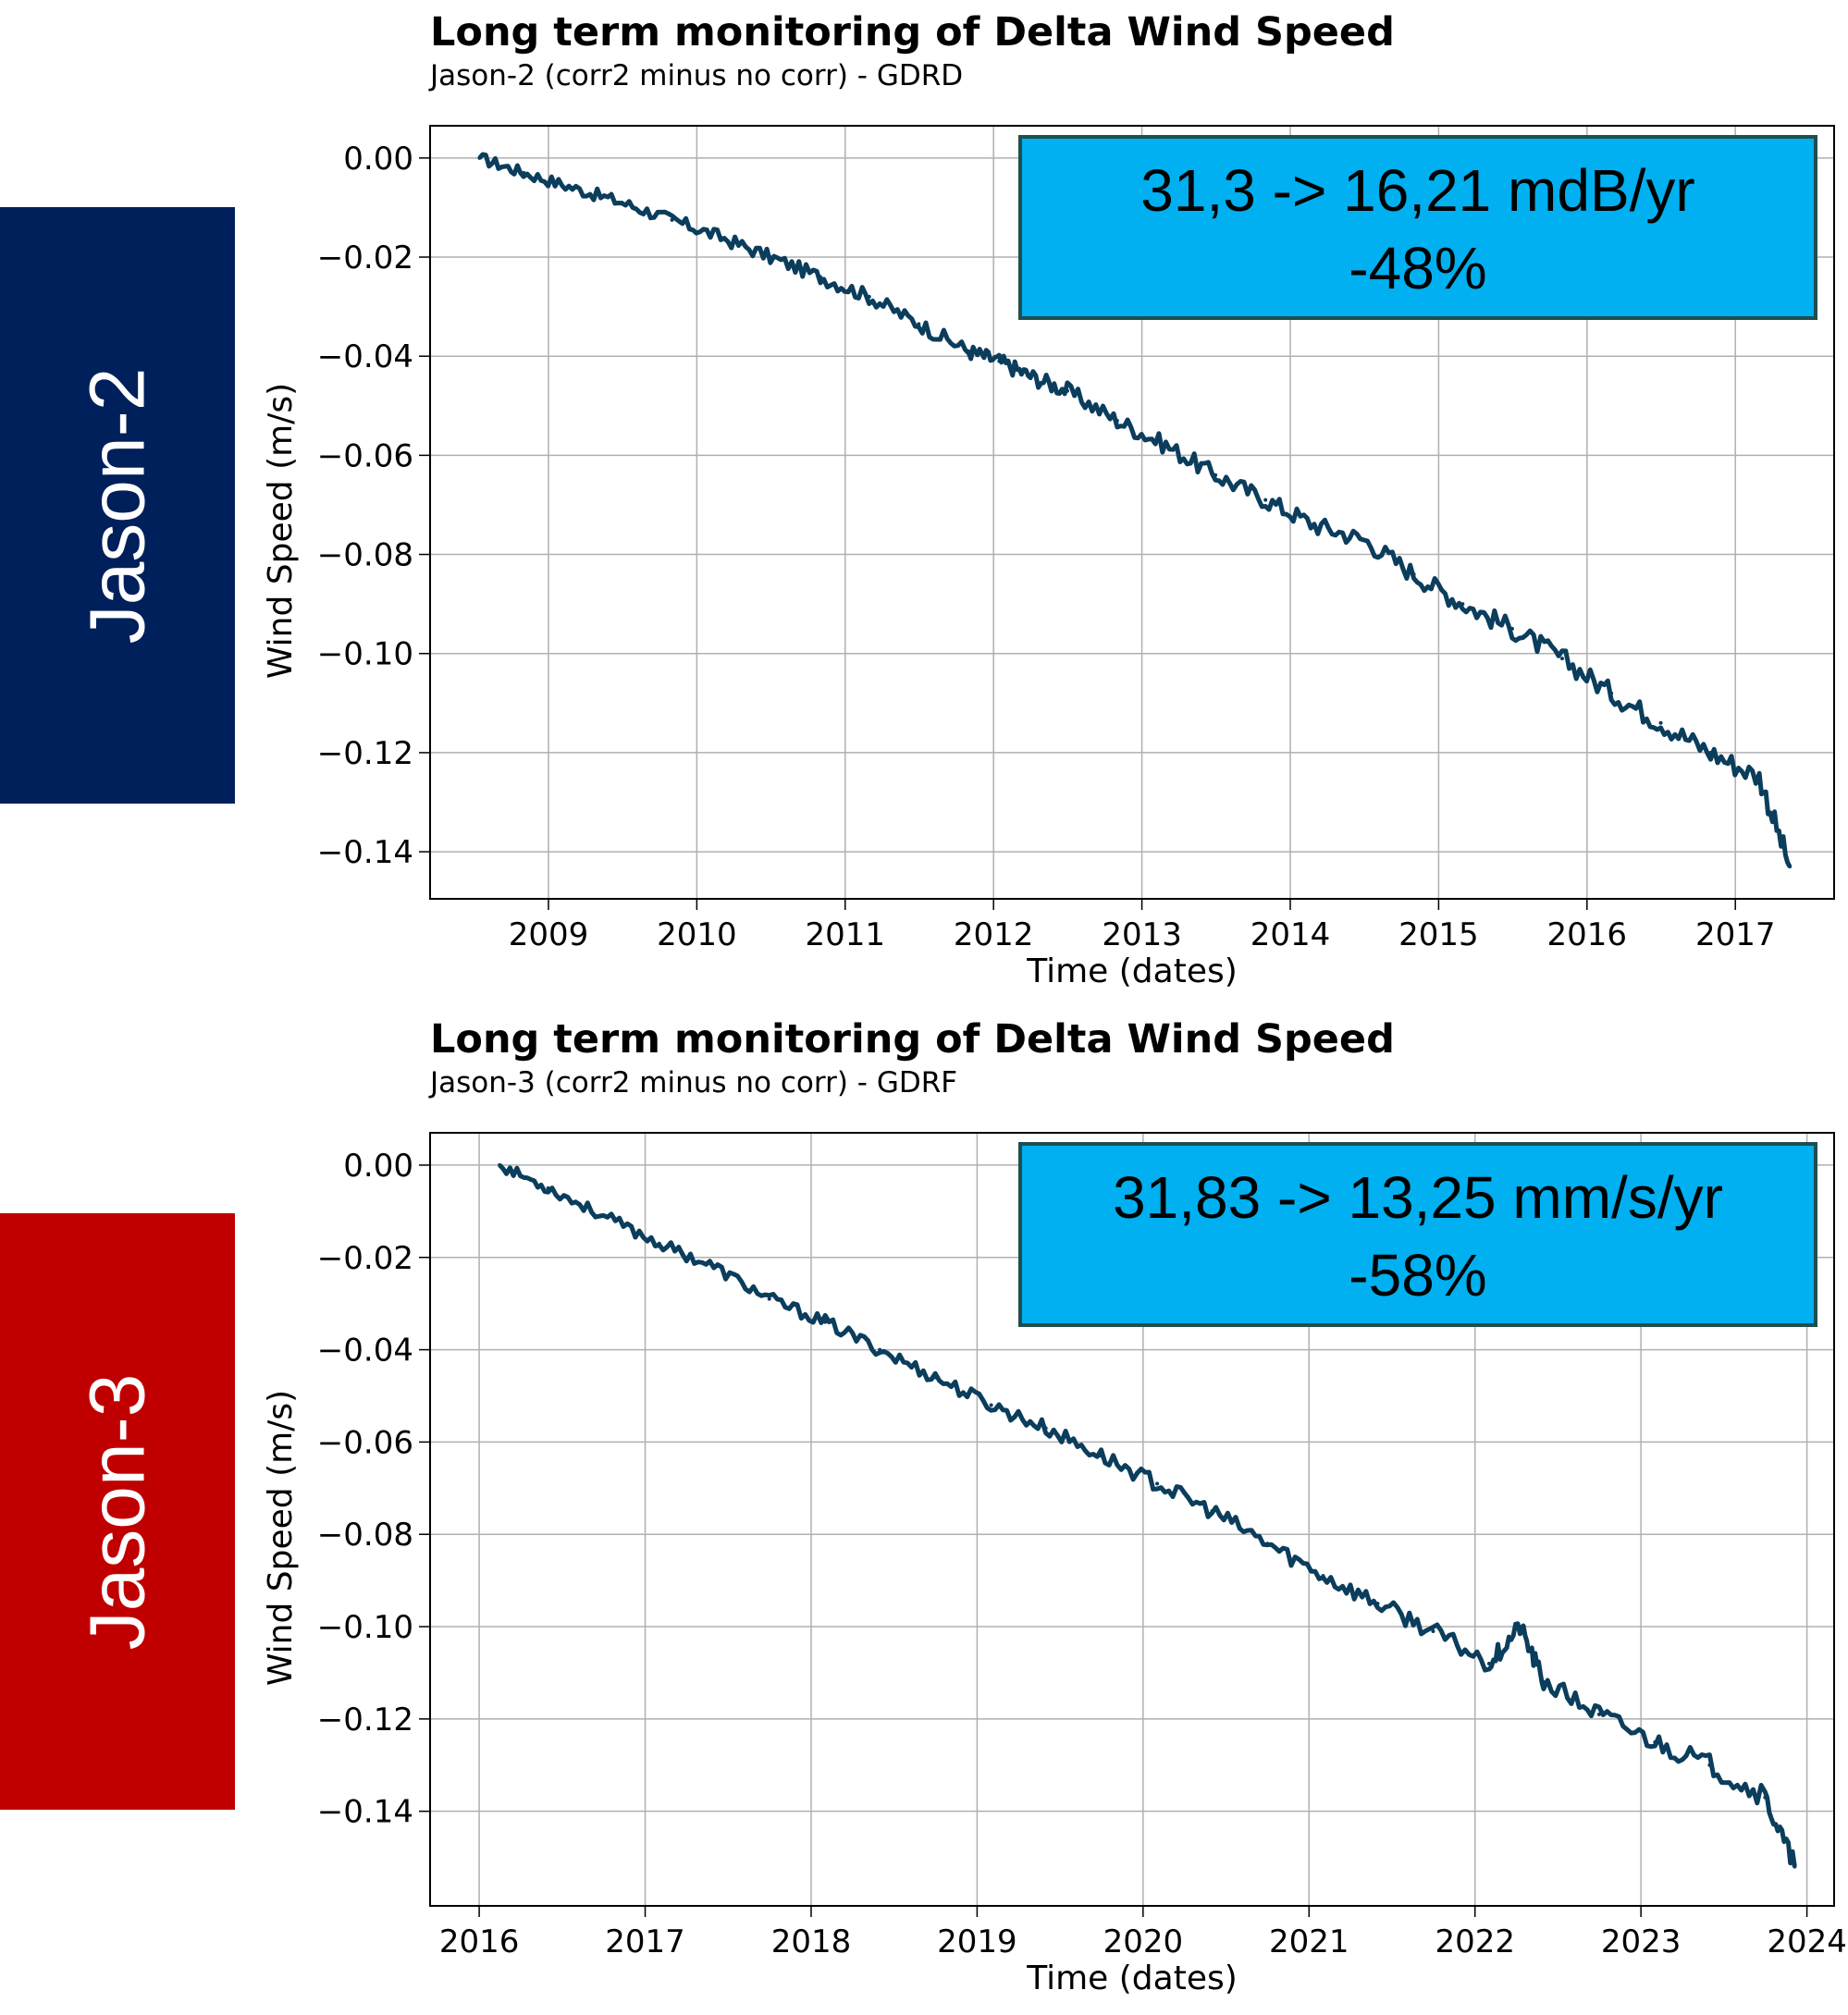 This screenshot has height=2015, width=1848. I want to click on x-tick-label: 2019, so click(977, 1941).